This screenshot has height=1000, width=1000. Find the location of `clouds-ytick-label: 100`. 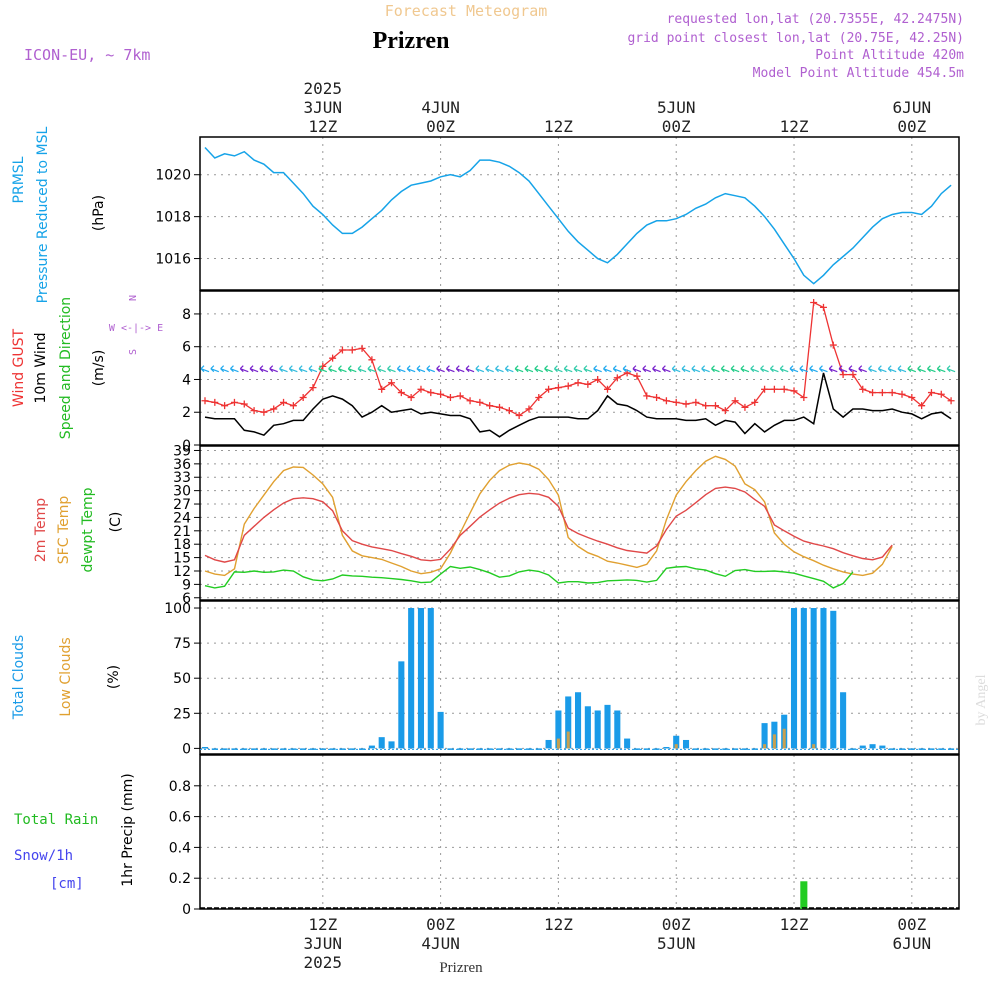

clouds-ytick-label: 100 is located at coordinates (177, 609).